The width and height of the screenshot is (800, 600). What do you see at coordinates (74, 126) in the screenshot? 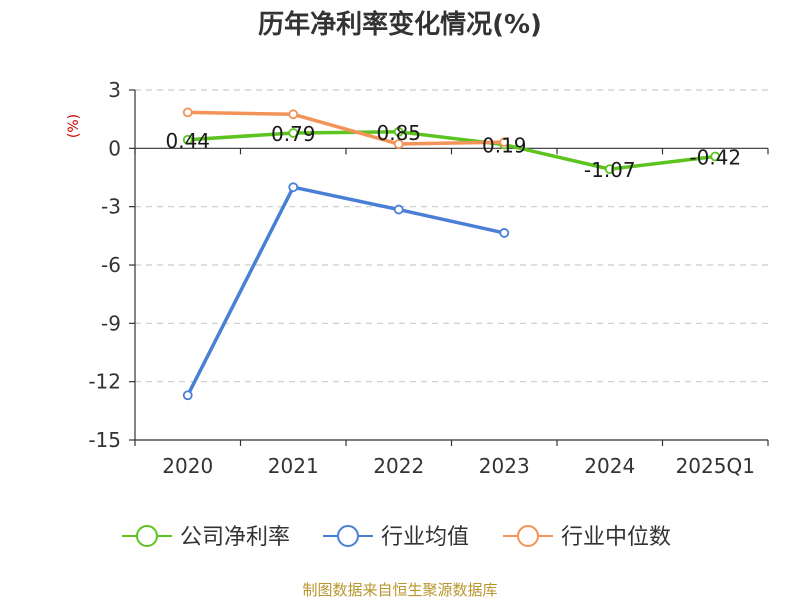
I see `y-axis-unit: (%)` at bounding box center [74, 126].